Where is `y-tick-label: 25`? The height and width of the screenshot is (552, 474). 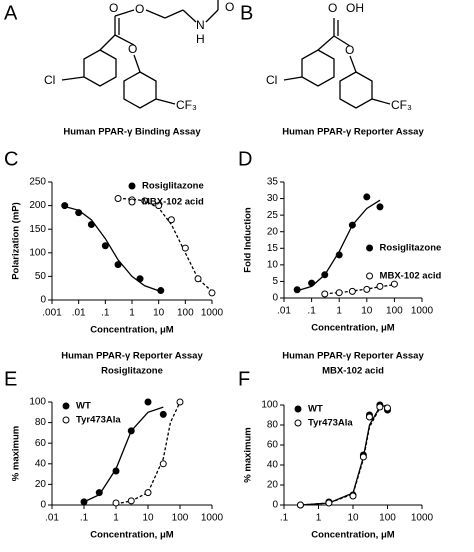
y-tick-label: 25 is located at coordinates (273, 215).